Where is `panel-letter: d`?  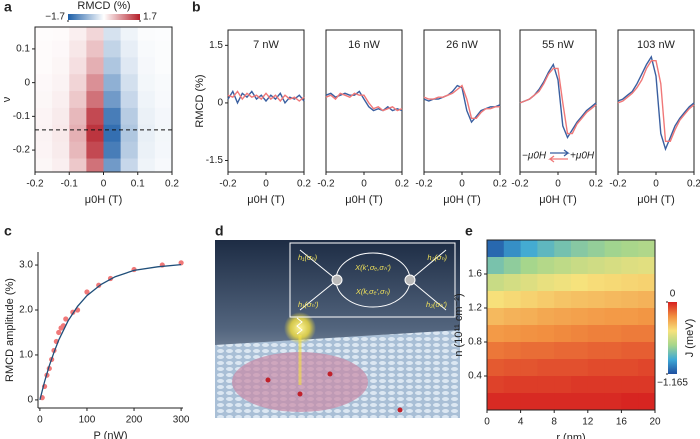 panel-letter: d is located at coordinates (219, 231).